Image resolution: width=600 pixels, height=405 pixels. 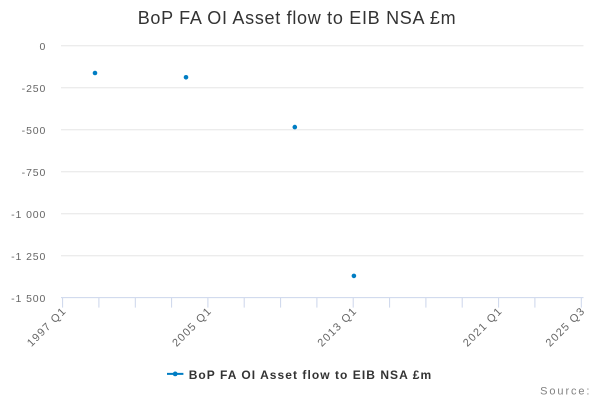 I want to click on svg-text: -1 500, so click(x=28, y=299).